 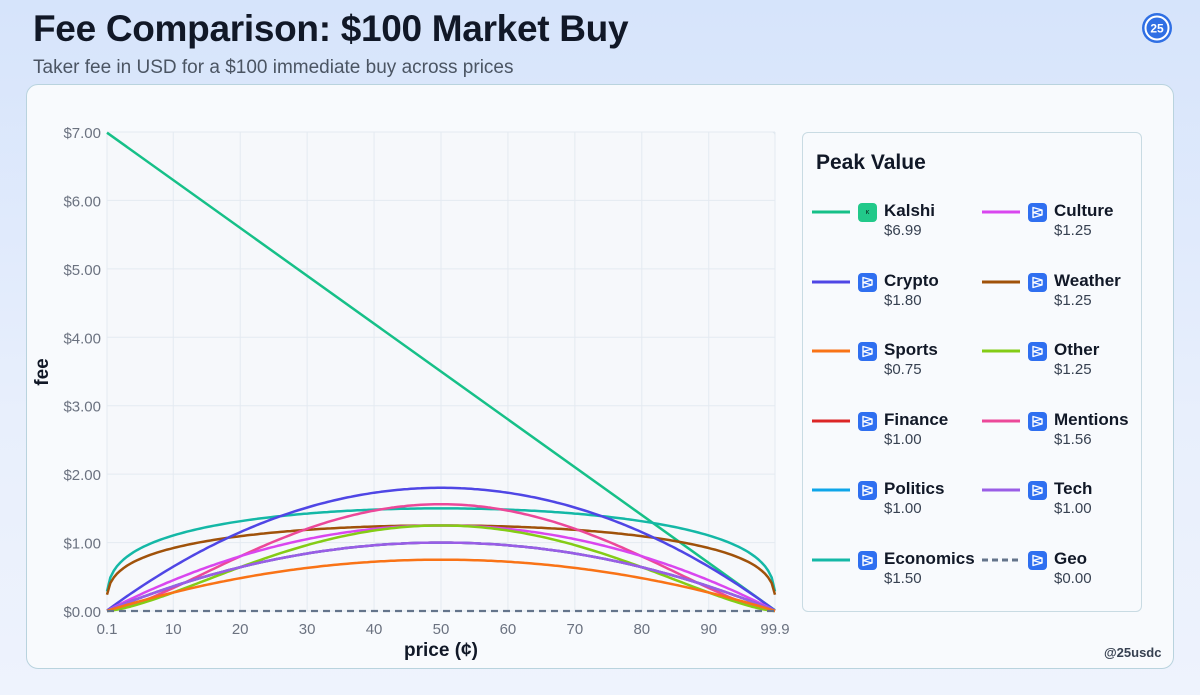 I want to click on series-line-mentions, so click(x=441, y=558).